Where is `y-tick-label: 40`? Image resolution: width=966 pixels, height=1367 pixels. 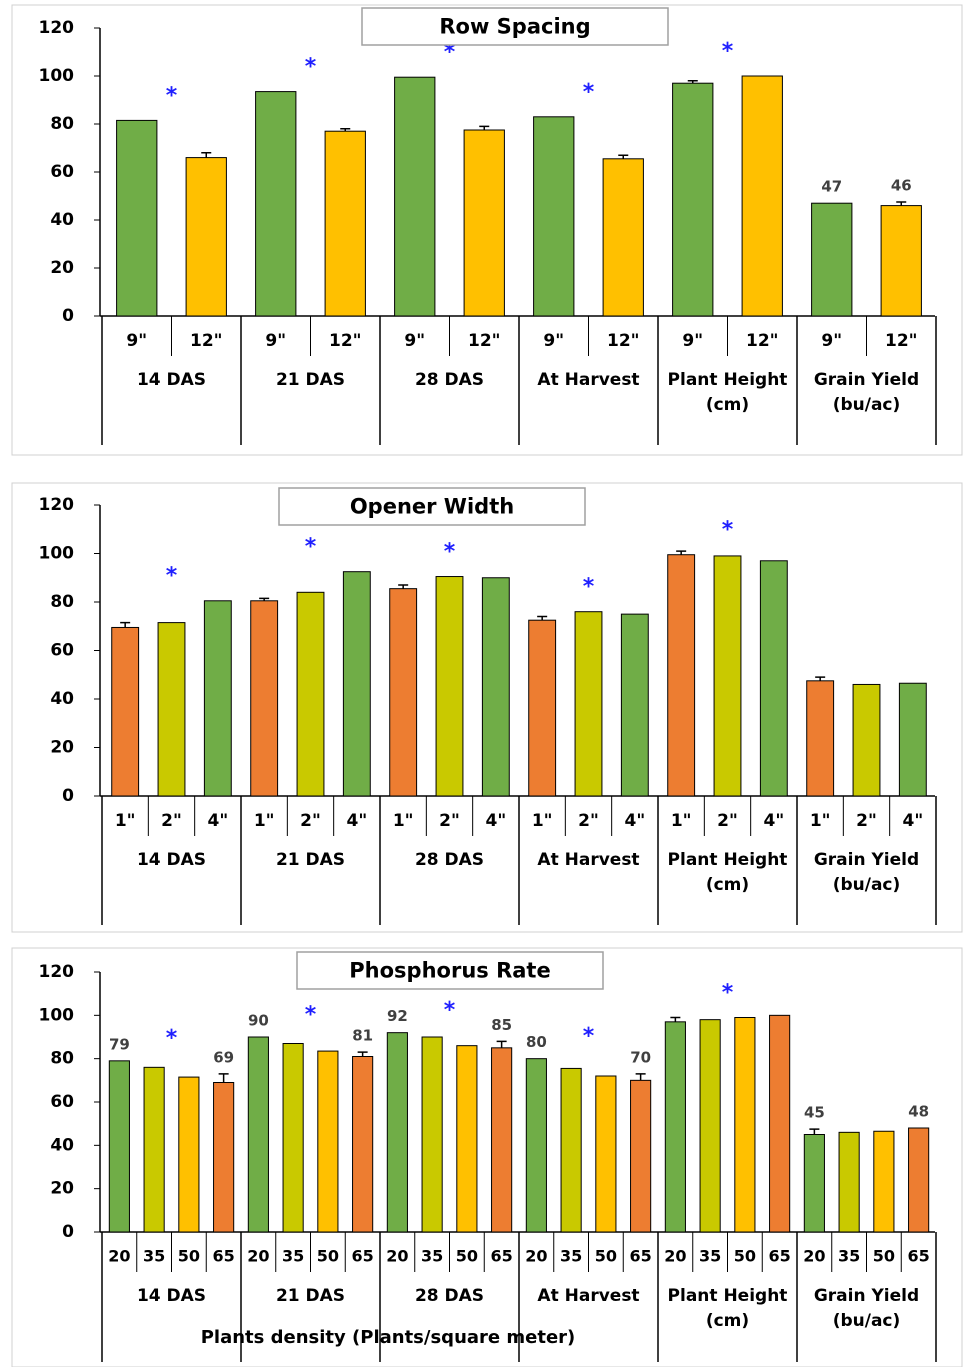
y-tick-label: 40 is located at coordinates (62, 1145).